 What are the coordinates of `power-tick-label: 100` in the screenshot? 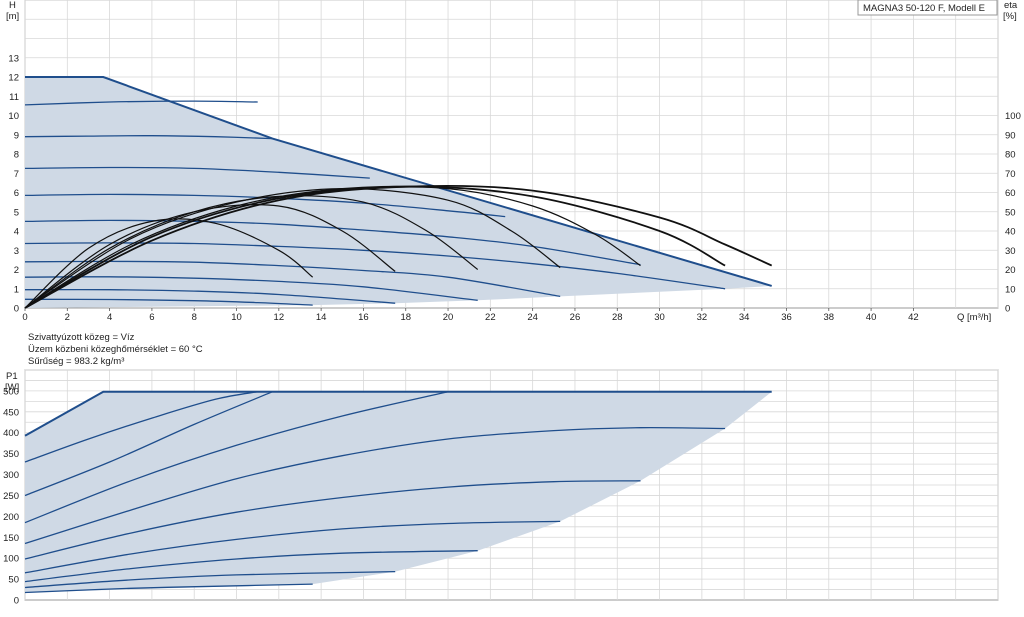 It's located at (11, 559).